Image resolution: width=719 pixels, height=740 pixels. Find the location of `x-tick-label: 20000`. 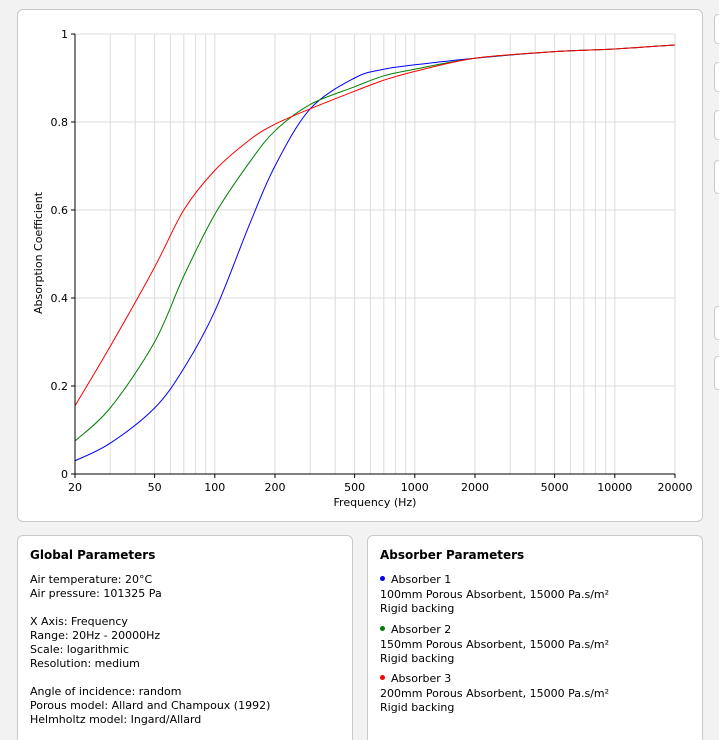

x-tick-label: 20000 is located at coordinates (675, 487).